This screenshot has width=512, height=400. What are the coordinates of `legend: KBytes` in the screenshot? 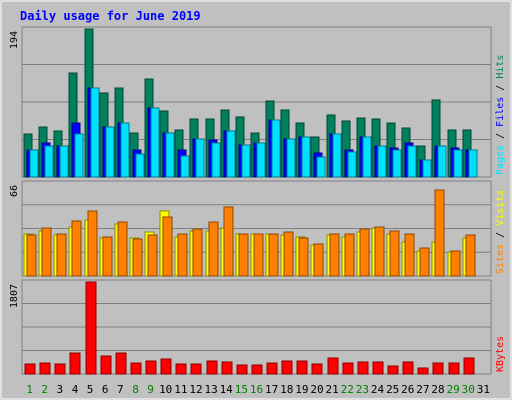 It's located at (500, 354).